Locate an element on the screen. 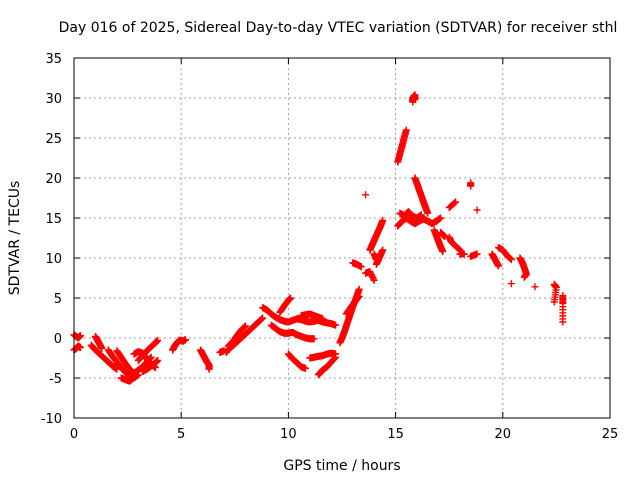 The image size is (640, 480). x-tick-label: 25 is located at coordinates (610, 434).